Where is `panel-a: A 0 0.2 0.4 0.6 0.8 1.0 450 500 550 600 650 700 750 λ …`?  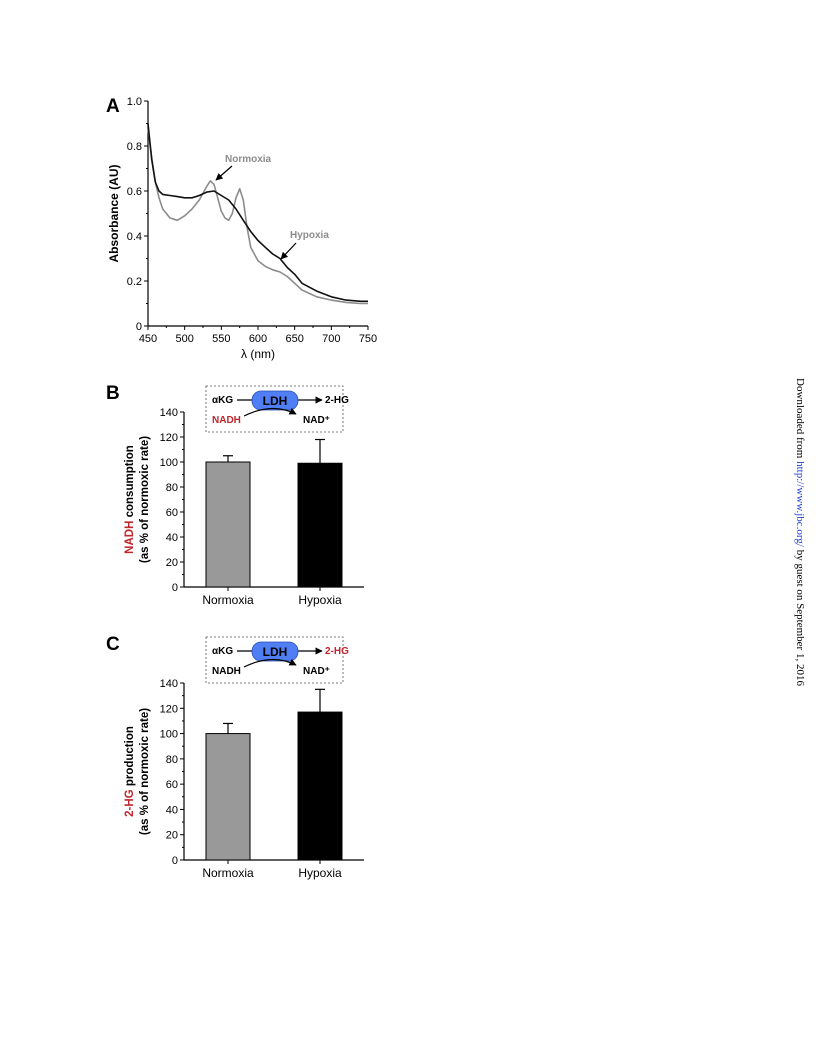
panel-a: A 0 0.2 0.4 0.6 0.8 1.0 450 500 550 600 650 700 750 λ … is located at coordinates (241, 228).